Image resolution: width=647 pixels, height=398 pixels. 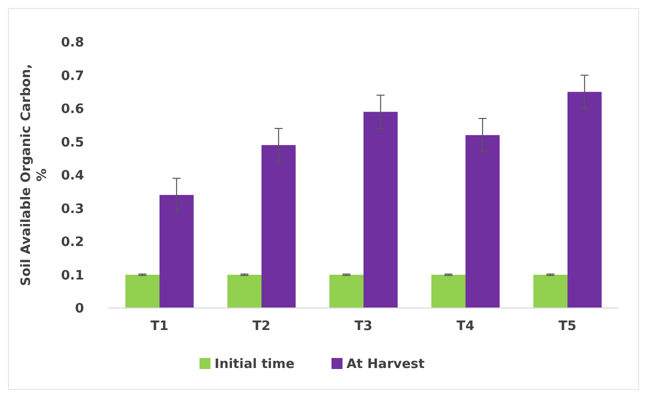 I want to click on x-tick-label: T4, so click(x=465, y=326).